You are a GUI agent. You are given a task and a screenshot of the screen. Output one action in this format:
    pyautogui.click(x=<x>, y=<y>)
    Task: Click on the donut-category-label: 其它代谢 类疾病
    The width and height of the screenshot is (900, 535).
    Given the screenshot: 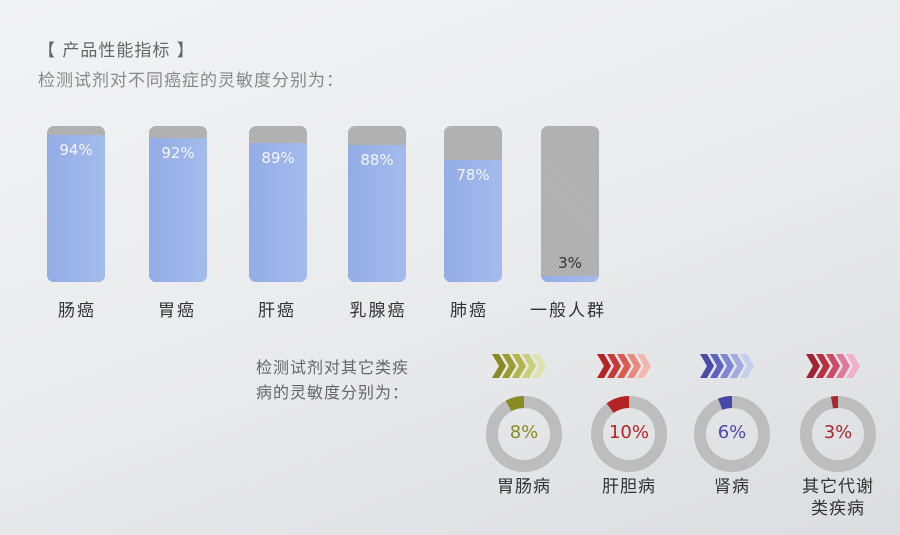 What is the action you would take?
    pyautogui.click(x=838, y=498)
    